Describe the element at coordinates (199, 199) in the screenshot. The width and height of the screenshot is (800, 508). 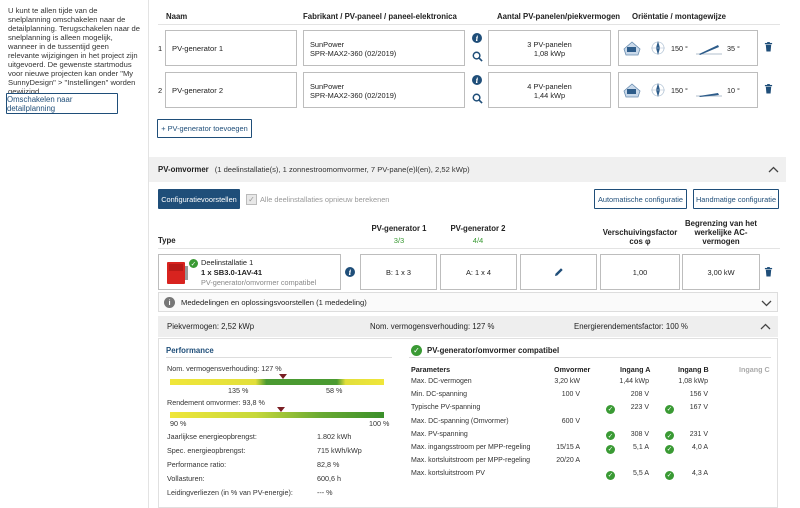
I see `config-proposals-button: Configuratievoorstellen` at that location.